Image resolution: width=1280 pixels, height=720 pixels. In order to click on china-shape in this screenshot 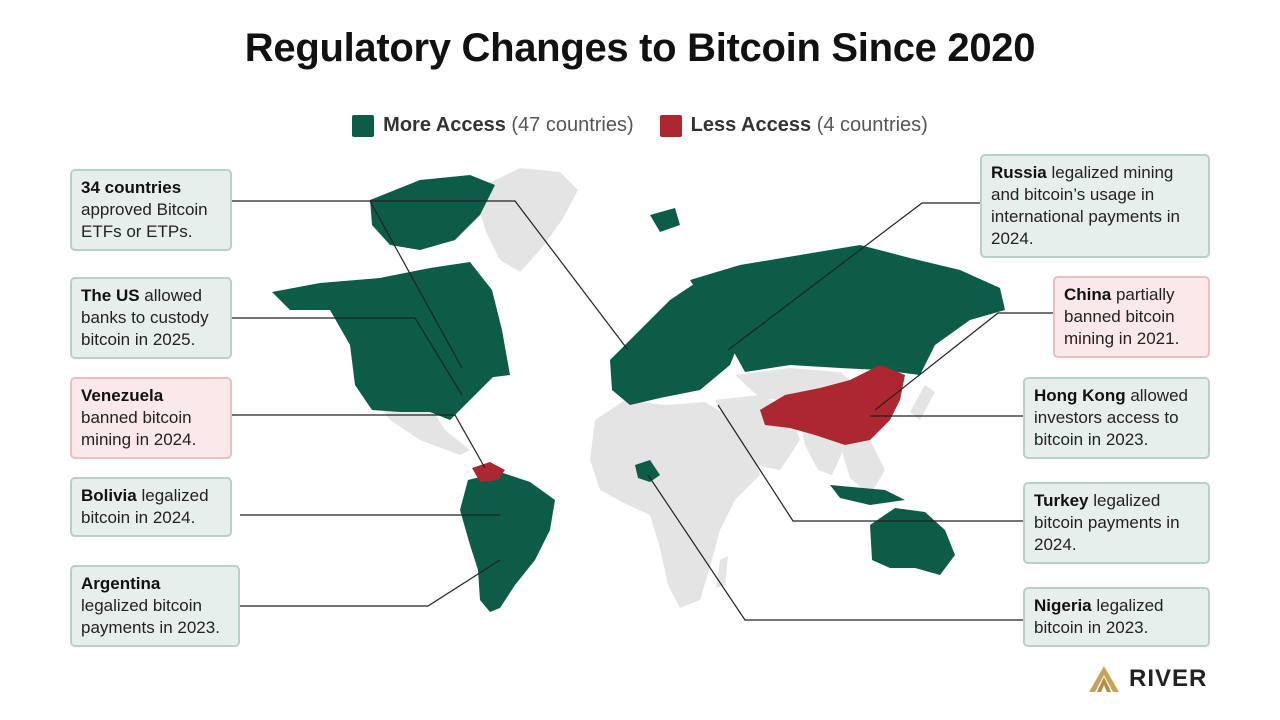, I will do `click(832, 405)`.